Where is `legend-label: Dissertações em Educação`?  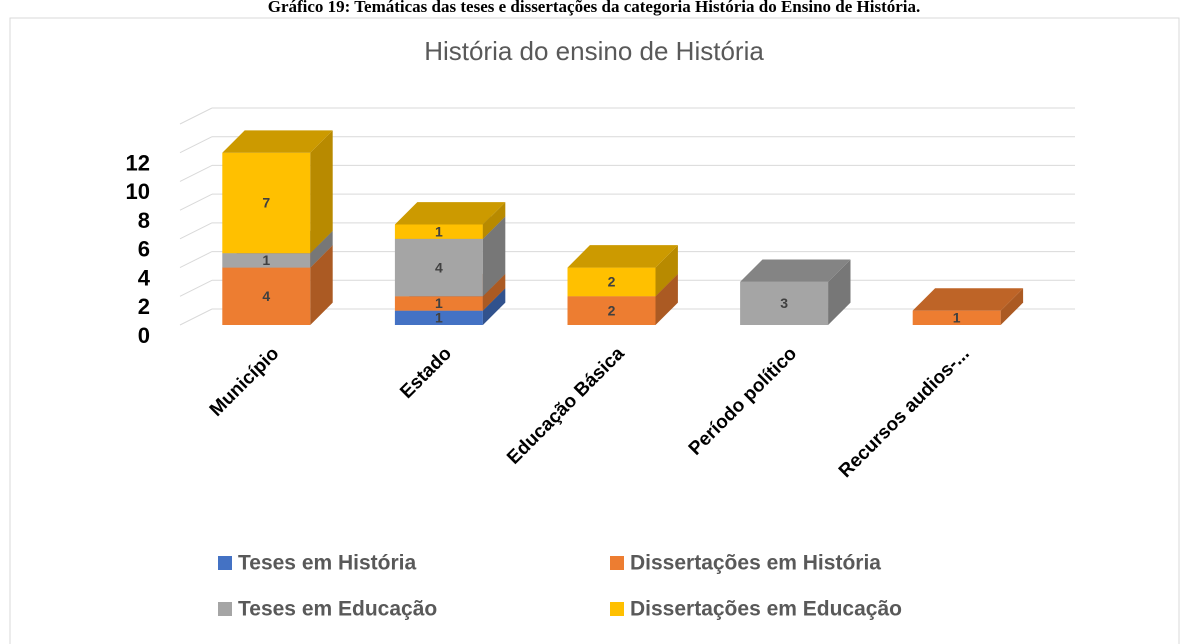
legend-label: Dissertações em Educação is located at coordinates (766, 609).